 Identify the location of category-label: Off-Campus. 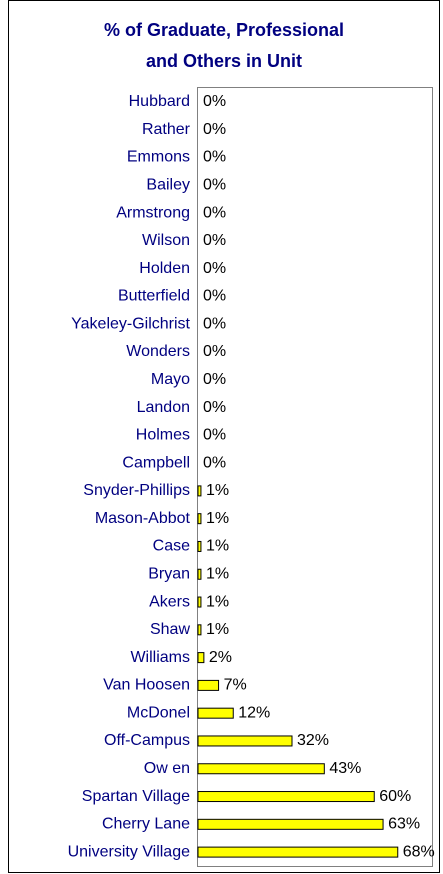
(147, 740).